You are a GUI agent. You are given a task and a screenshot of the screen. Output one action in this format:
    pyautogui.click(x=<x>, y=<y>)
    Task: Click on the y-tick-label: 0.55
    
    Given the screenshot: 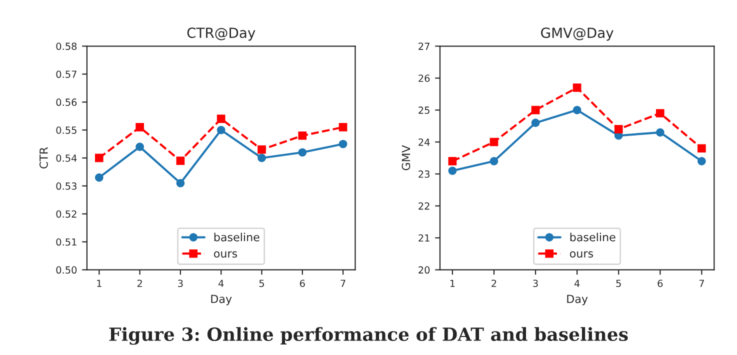 What is the action you would take?
    pyautogui.click(x=66, y=130)
    